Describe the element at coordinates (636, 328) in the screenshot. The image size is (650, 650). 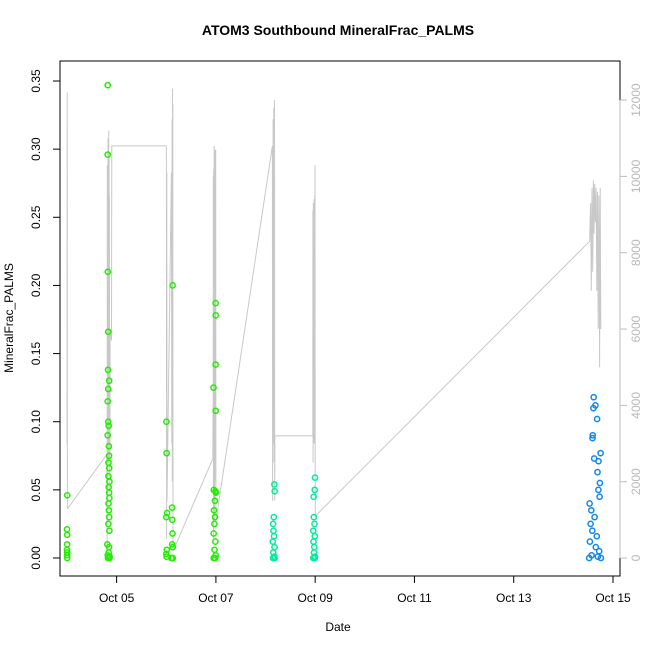
I see `y2-tick-label: 6000` at that location.